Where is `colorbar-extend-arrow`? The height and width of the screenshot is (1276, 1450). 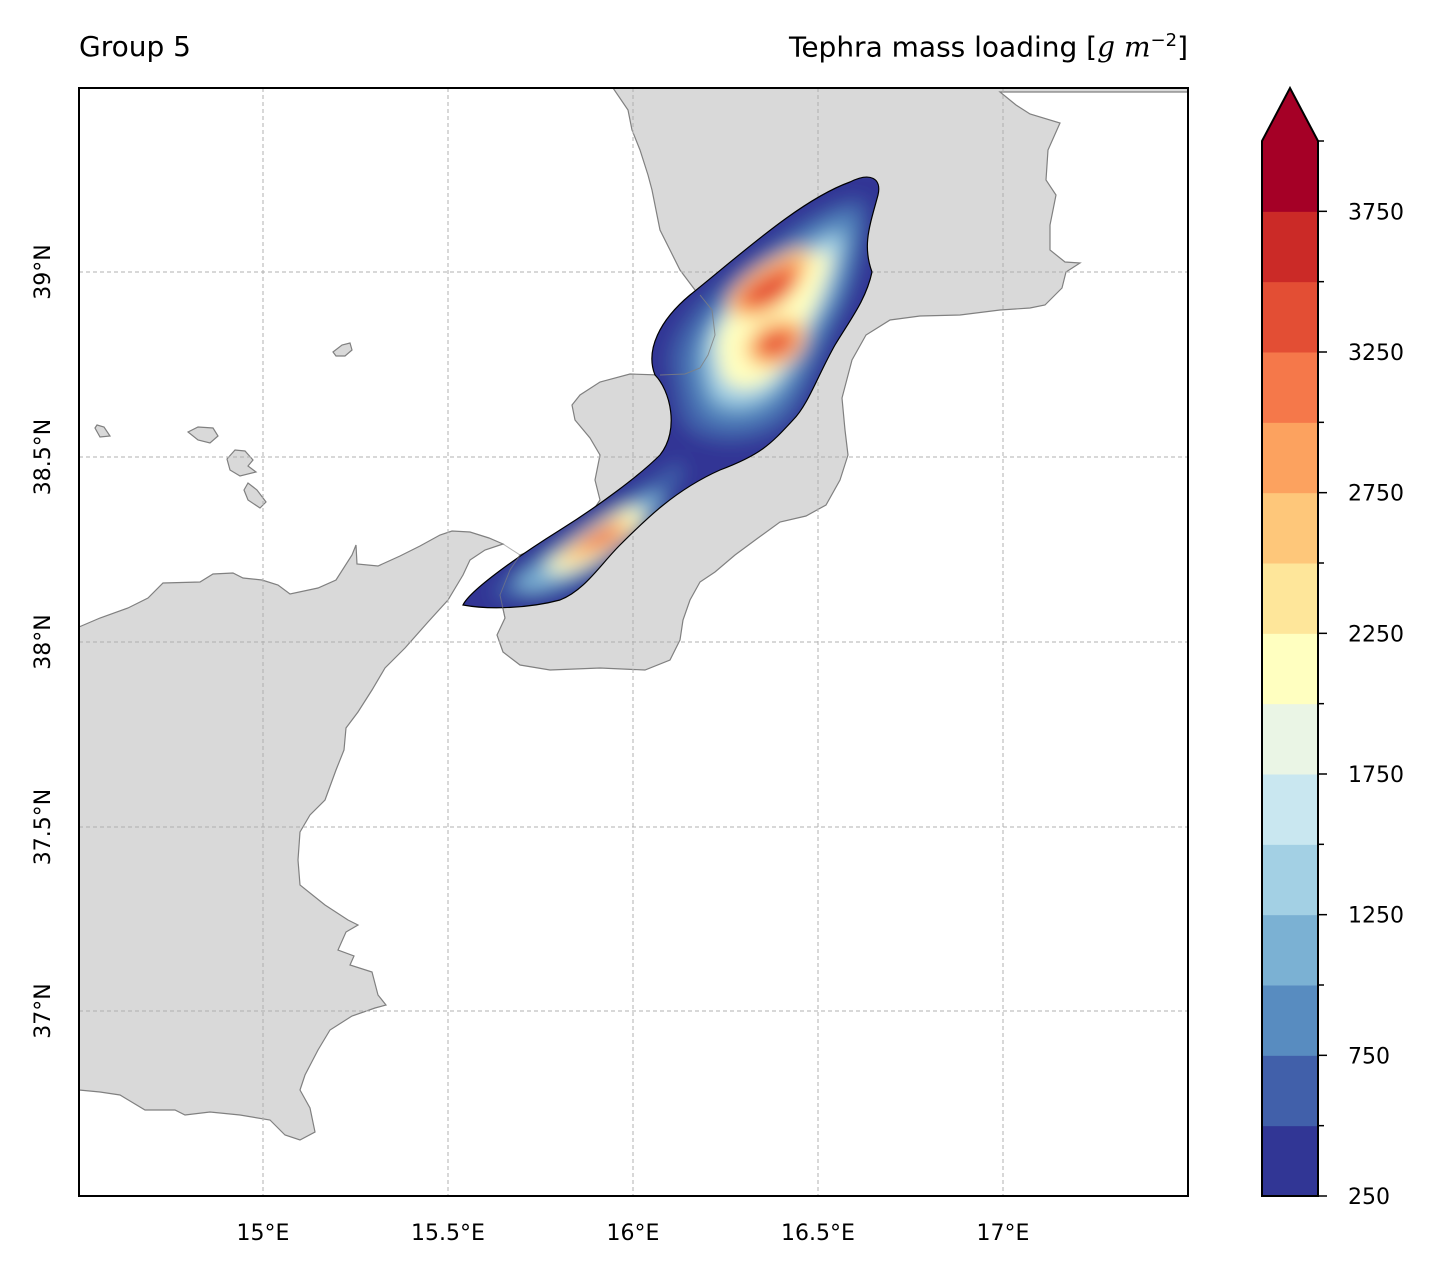 colorbar-extend-arrow is located at coordinates (1290, 114).